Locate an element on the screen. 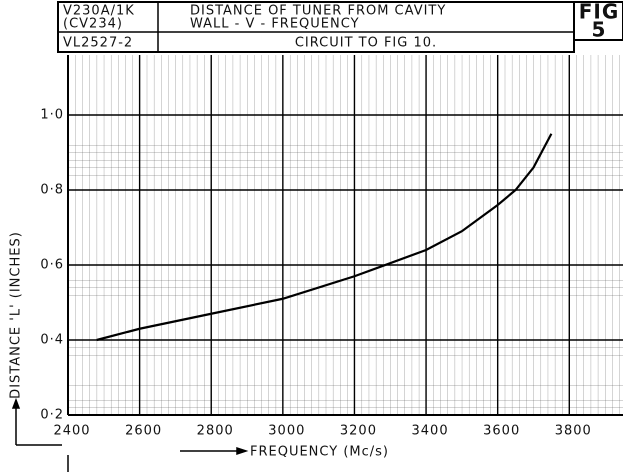 This screenshot has height=472, width=623. fig-box is located at coordinates (598, 21).